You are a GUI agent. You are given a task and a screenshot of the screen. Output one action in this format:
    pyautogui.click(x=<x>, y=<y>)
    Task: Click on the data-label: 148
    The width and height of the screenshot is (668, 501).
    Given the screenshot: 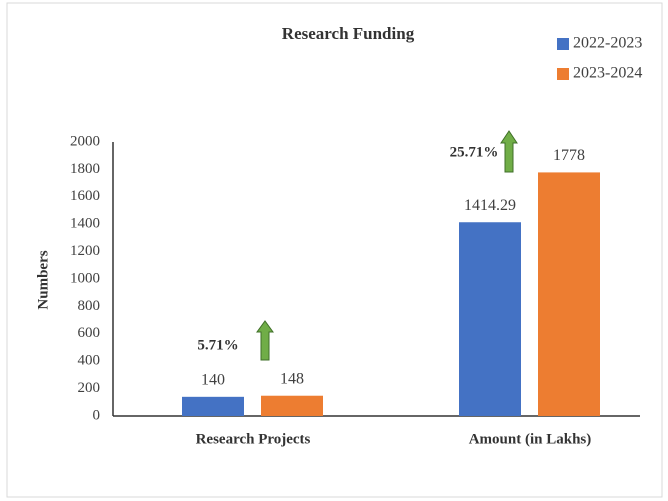 What is the action you would take?
    pyautogui.click(x=292, y=378)
    